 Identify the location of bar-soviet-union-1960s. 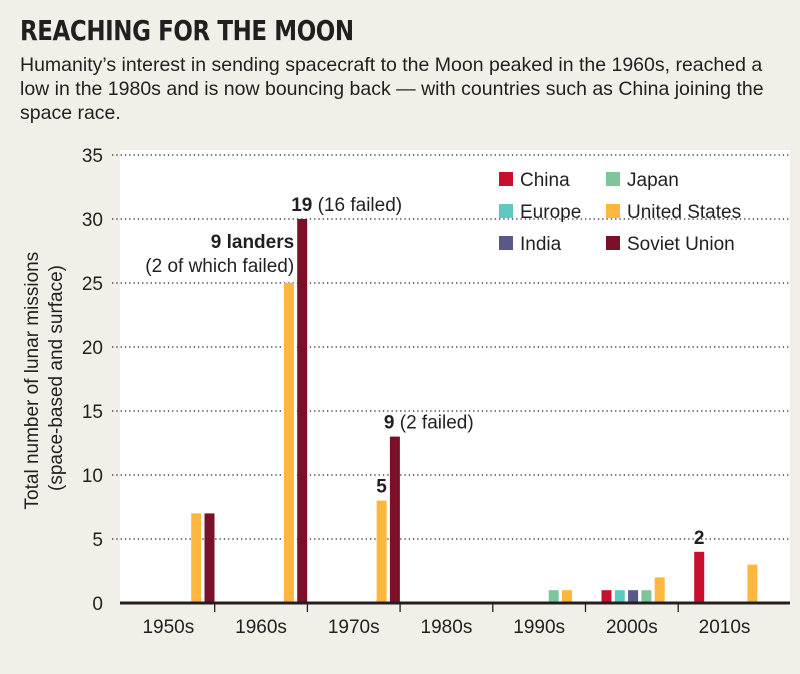
(302, 411).